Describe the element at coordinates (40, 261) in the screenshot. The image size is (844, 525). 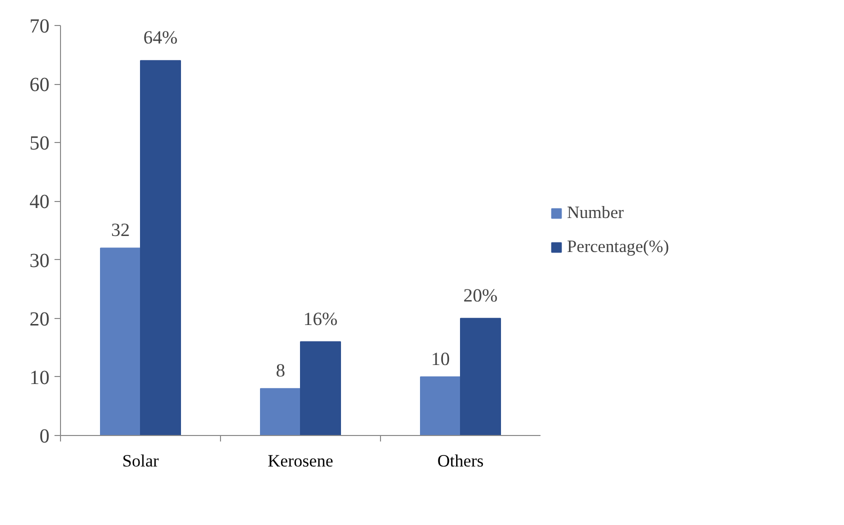
I see `y-tick-label: 30` at that location.